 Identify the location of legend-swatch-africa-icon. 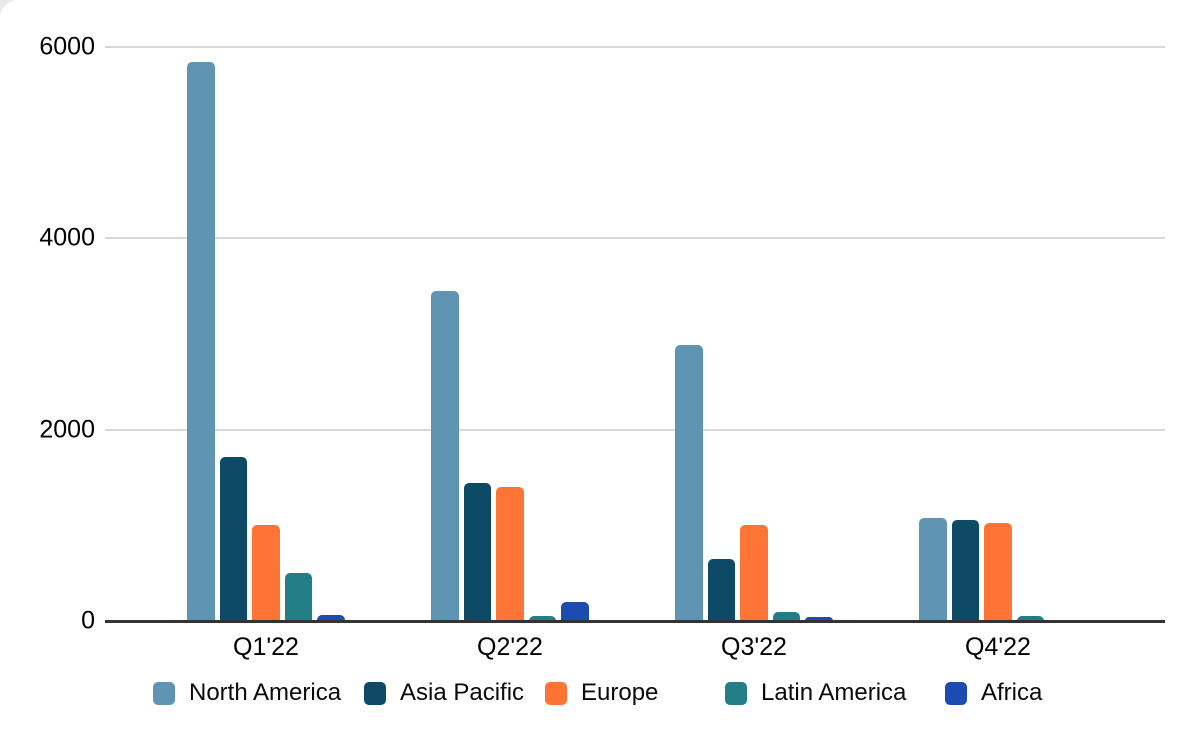
(956, 693).